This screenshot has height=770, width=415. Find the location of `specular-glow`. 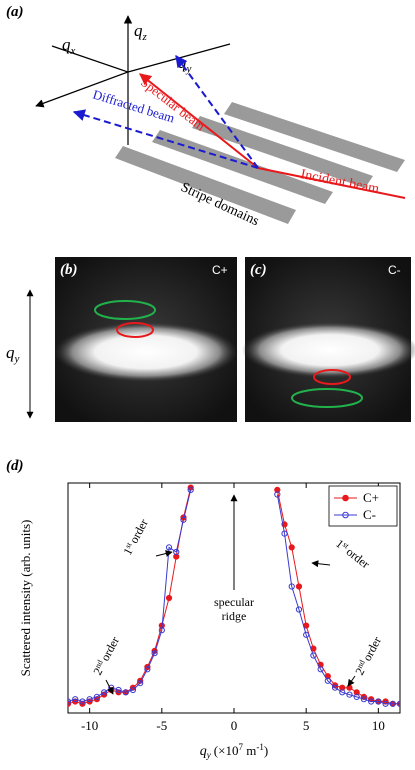

specular-glow is located at coordinates (328, 350).